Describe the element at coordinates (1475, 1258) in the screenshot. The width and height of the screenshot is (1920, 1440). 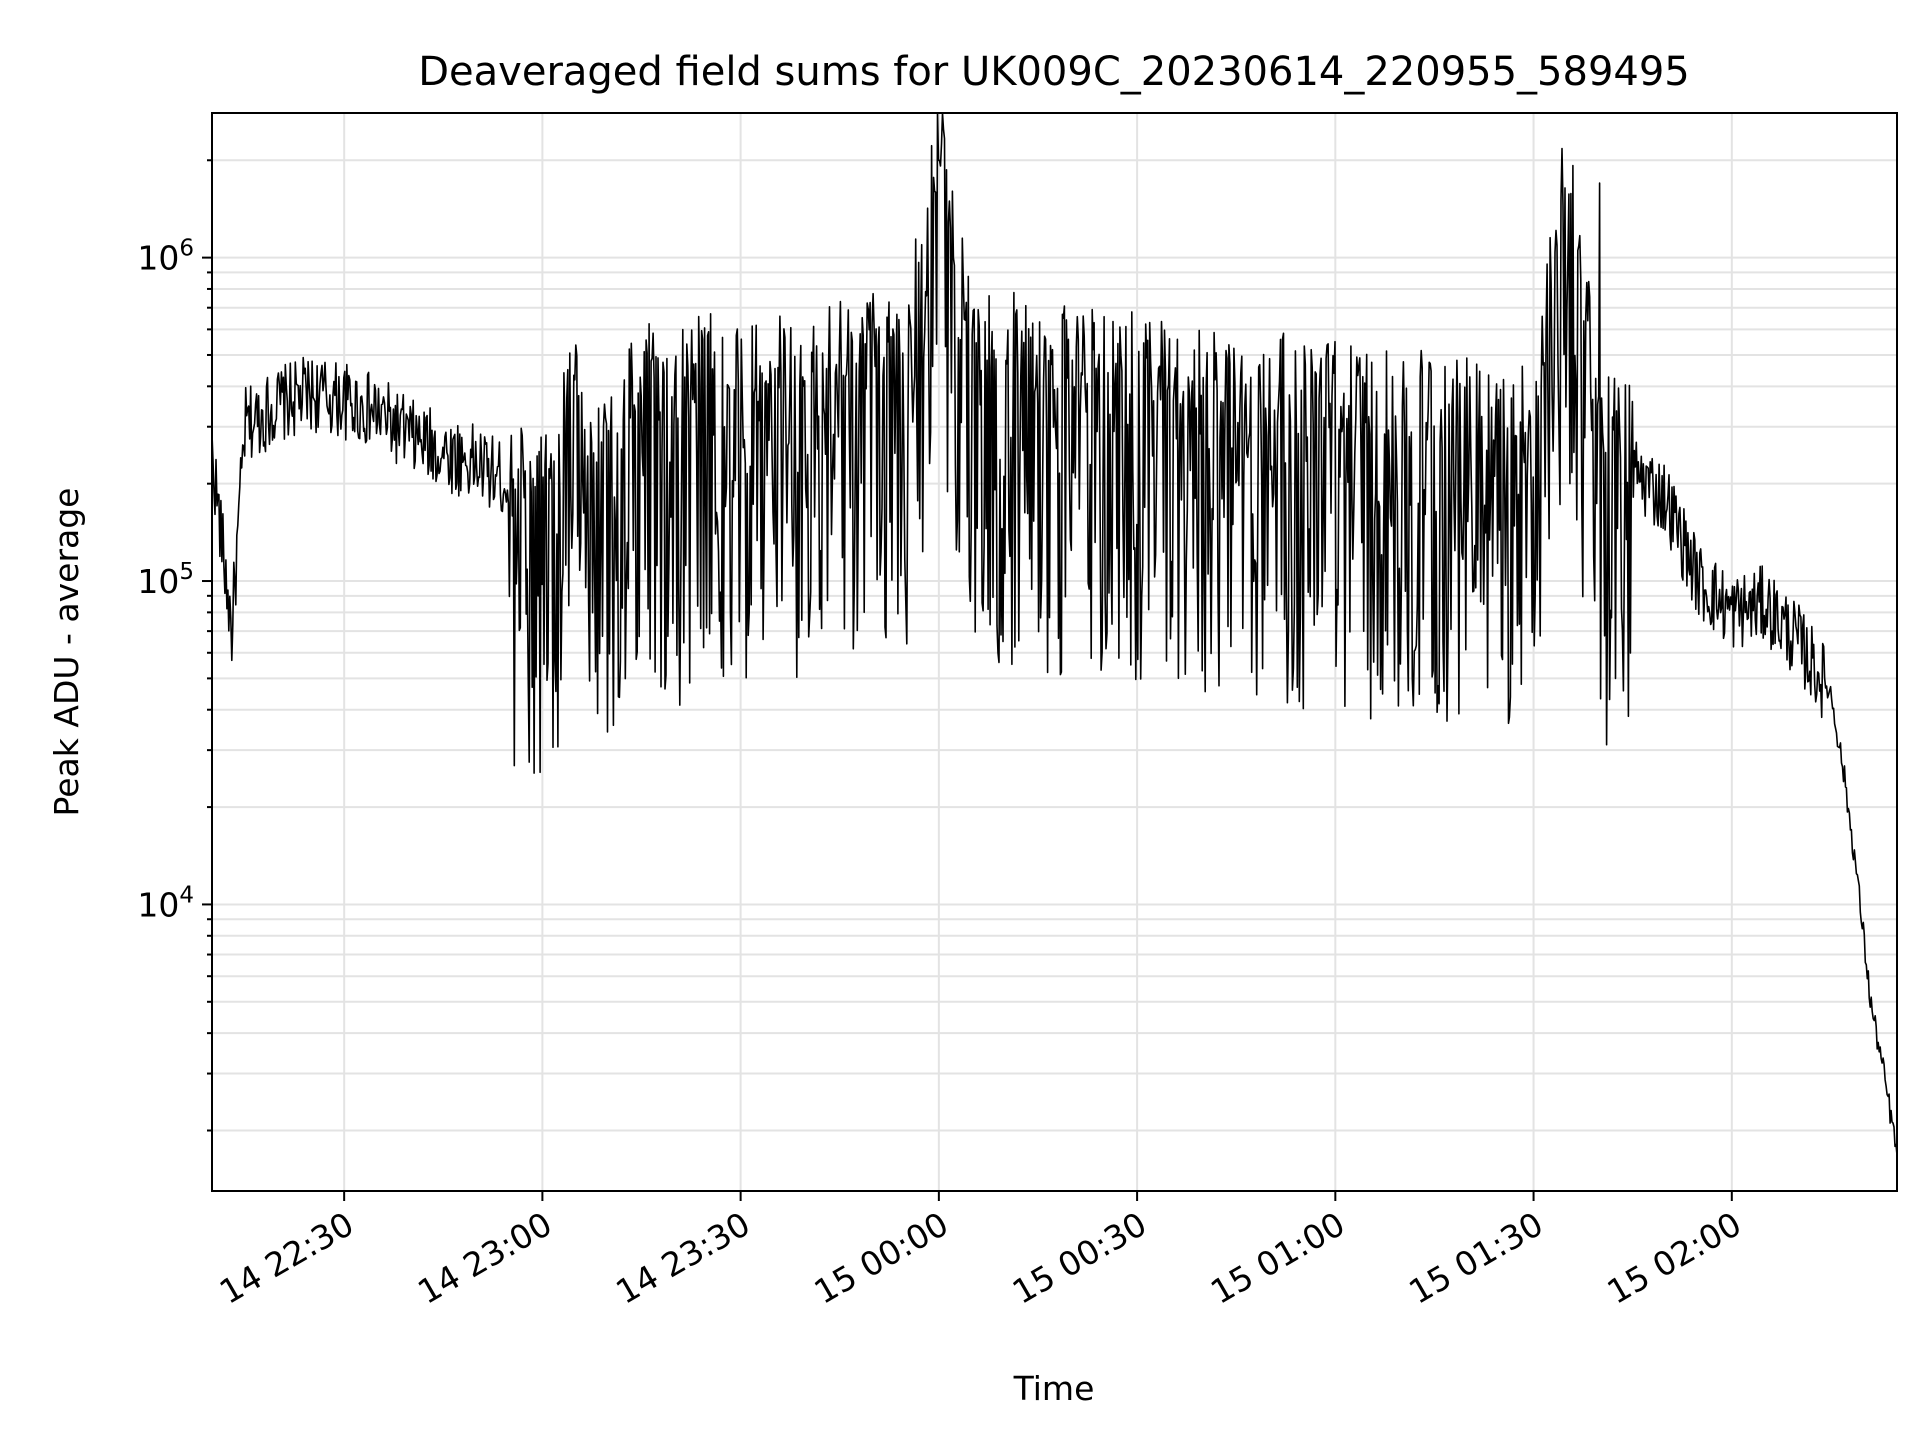
I see `x-tick-label: 15 01:30` at that location.